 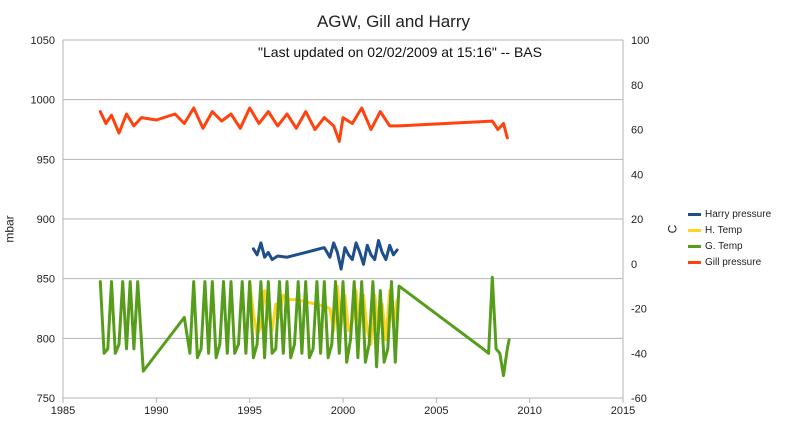 I want to click on y2-tick-label: 20, so click(x=637, y=220).